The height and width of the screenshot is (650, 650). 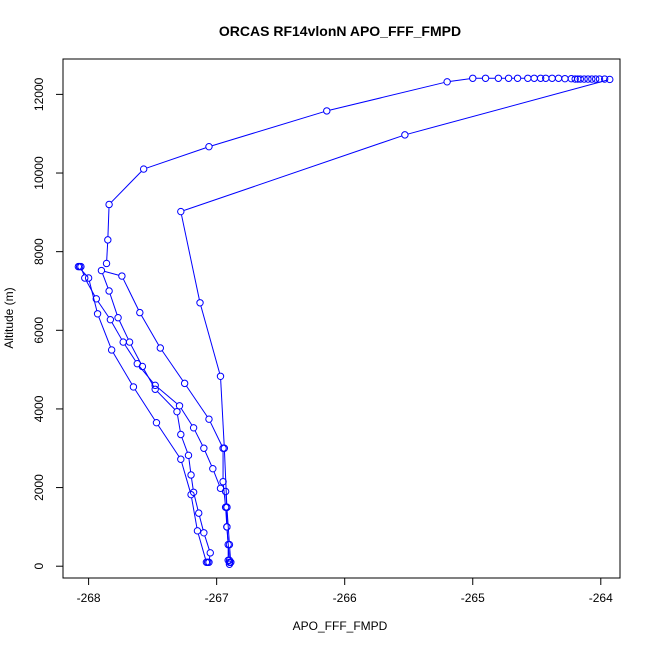 I want to click on x-tick-label: -264, so click(x=601, y=598).